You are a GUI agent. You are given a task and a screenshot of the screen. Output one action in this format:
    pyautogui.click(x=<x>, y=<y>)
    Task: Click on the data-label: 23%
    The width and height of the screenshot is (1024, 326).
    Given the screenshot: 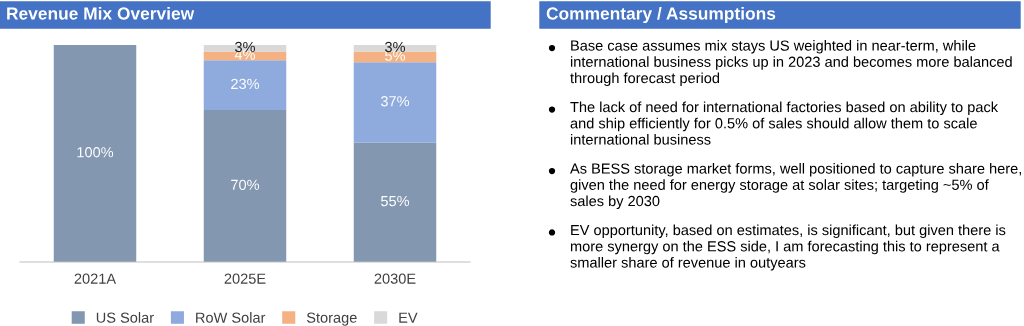 What is the action you would take?
    pyautogui.click(x=245, y=84)
    